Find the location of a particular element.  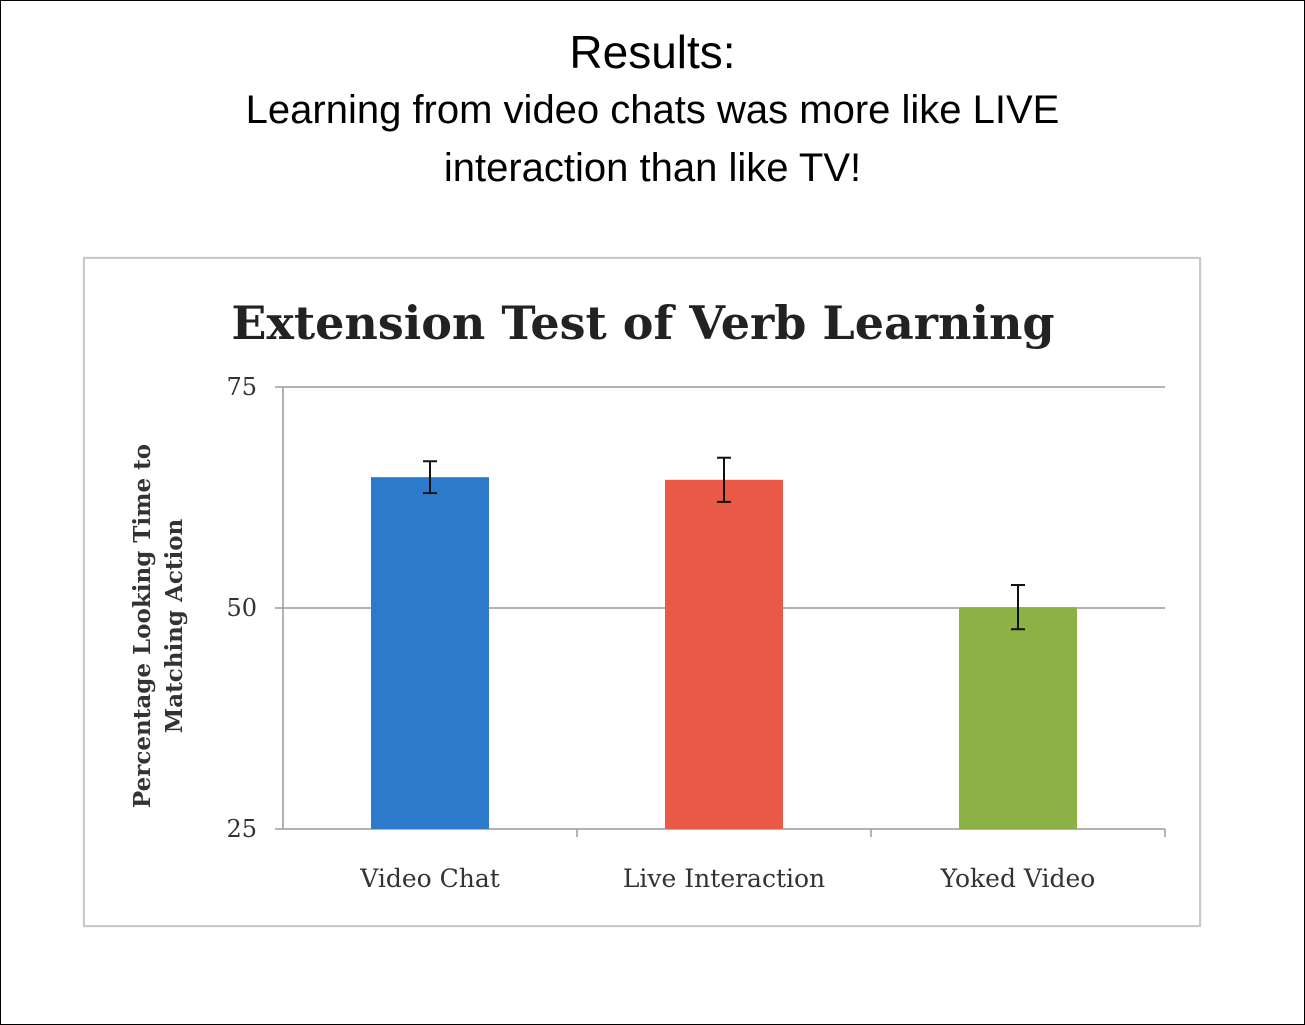

bar-live-interaction is located at coordinates (724, 654).